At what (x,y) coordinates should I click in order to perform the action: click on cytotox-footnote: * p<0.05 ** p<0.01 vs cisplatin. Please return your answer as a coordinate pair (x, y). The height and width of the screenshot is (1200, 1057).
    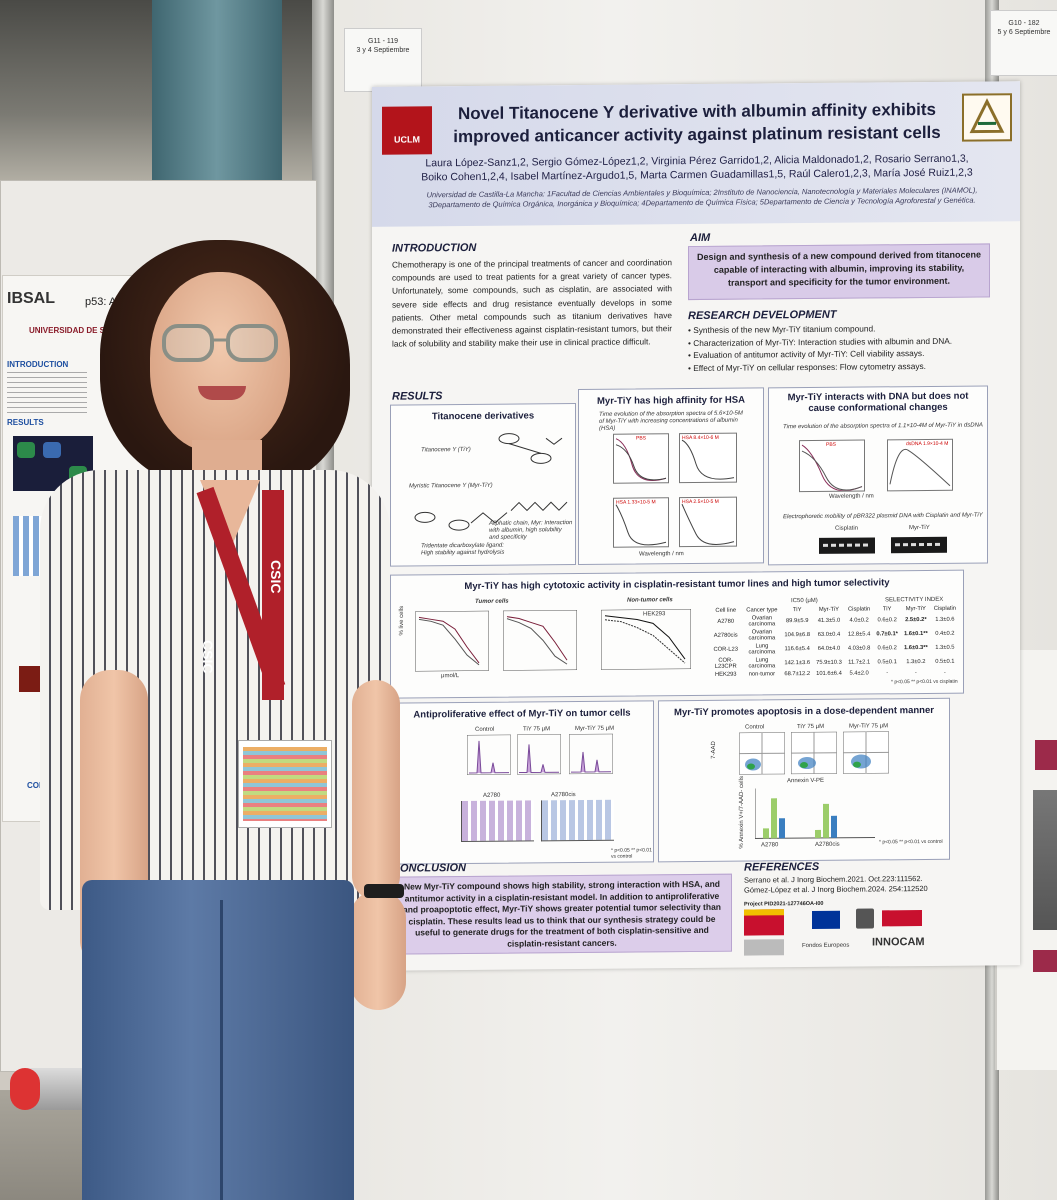
    Looking at the image, I should click on (924, 682).